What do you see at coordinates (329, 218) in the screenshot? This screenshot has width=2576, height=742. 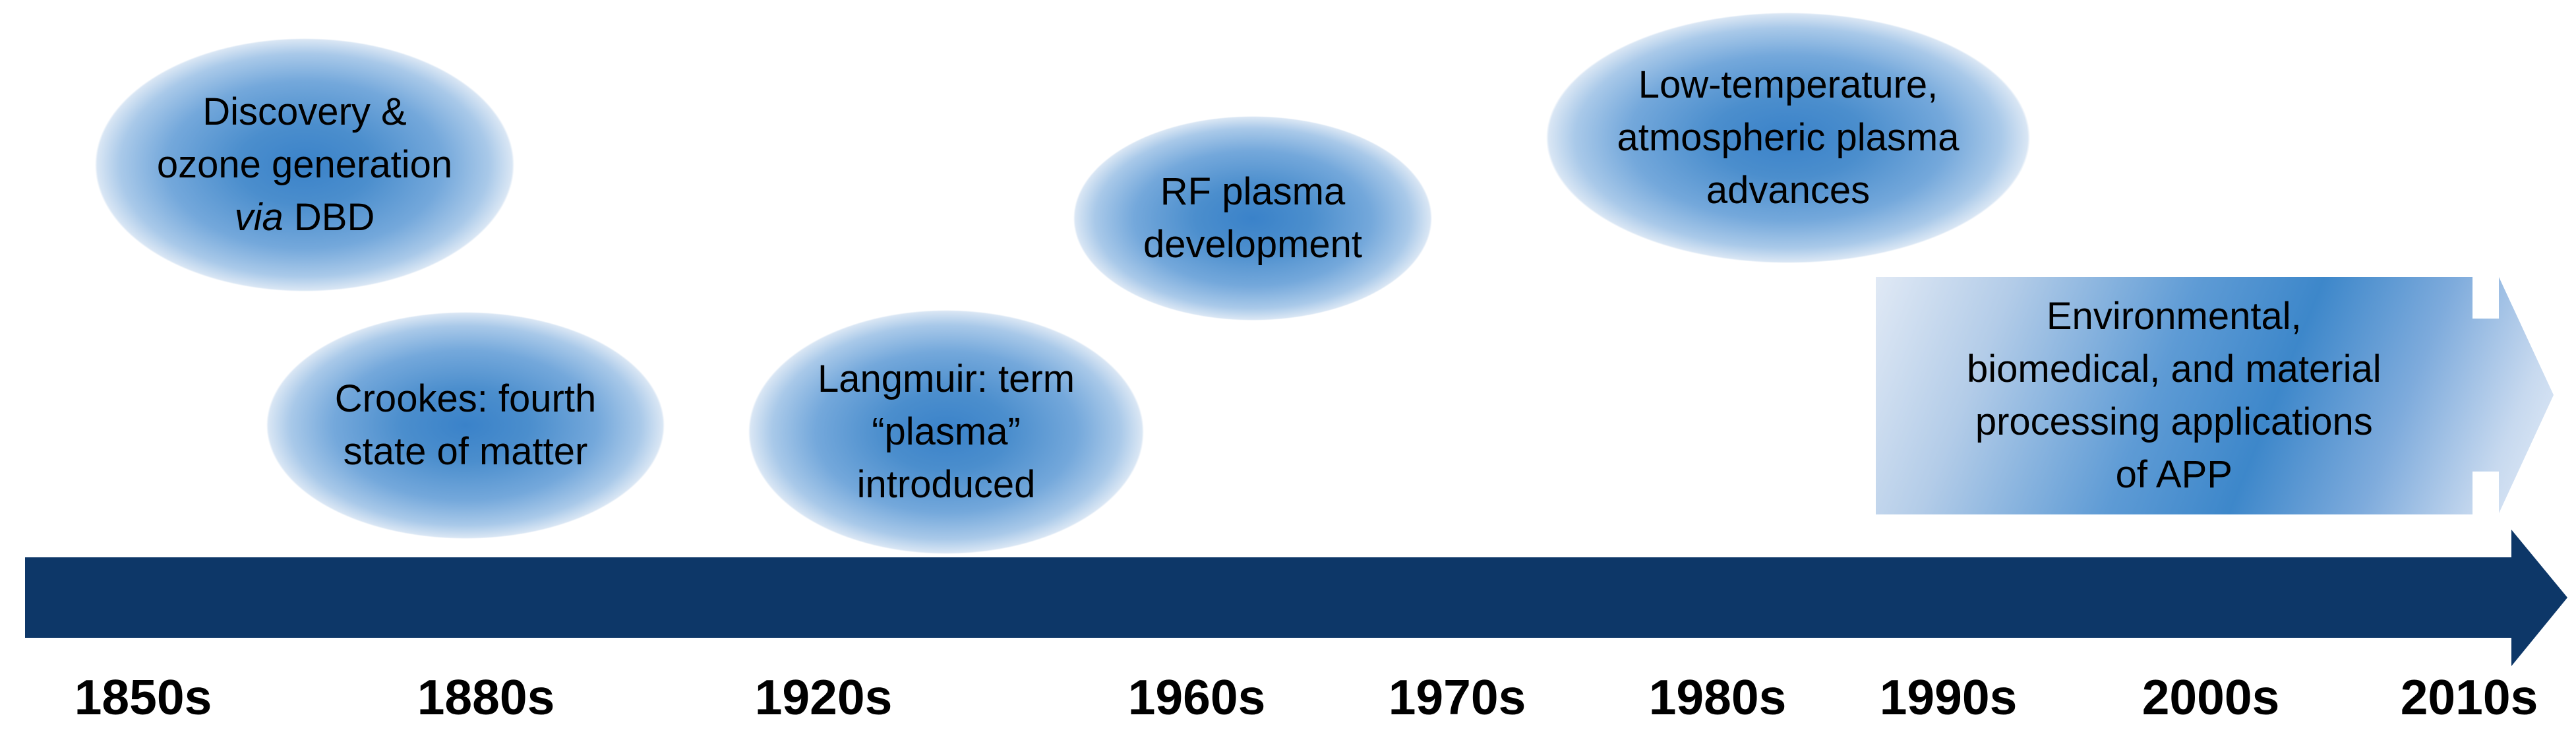 I see `line-rest: DBD` at bounding box center [329, 218].